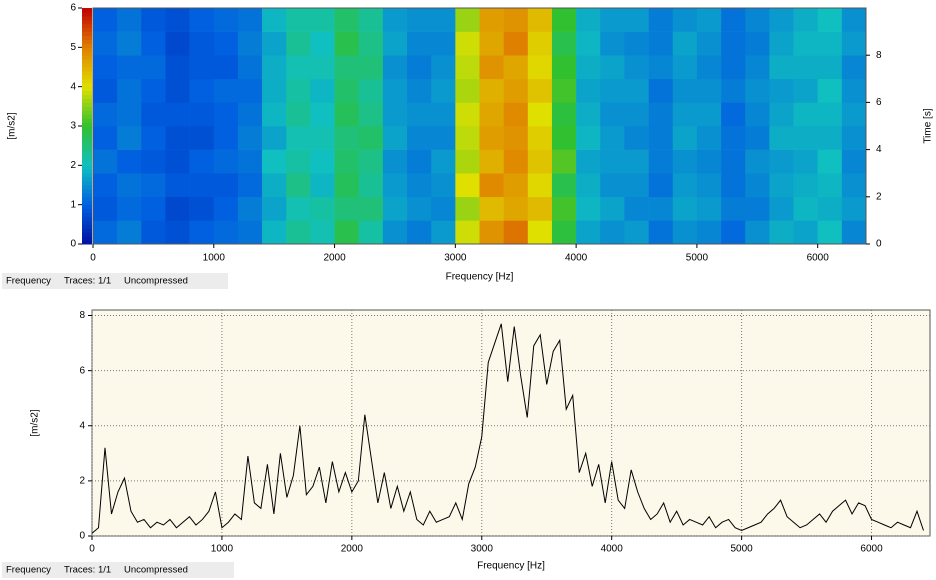  I want to click on x-tick-label: 5000, so click(741, 549).